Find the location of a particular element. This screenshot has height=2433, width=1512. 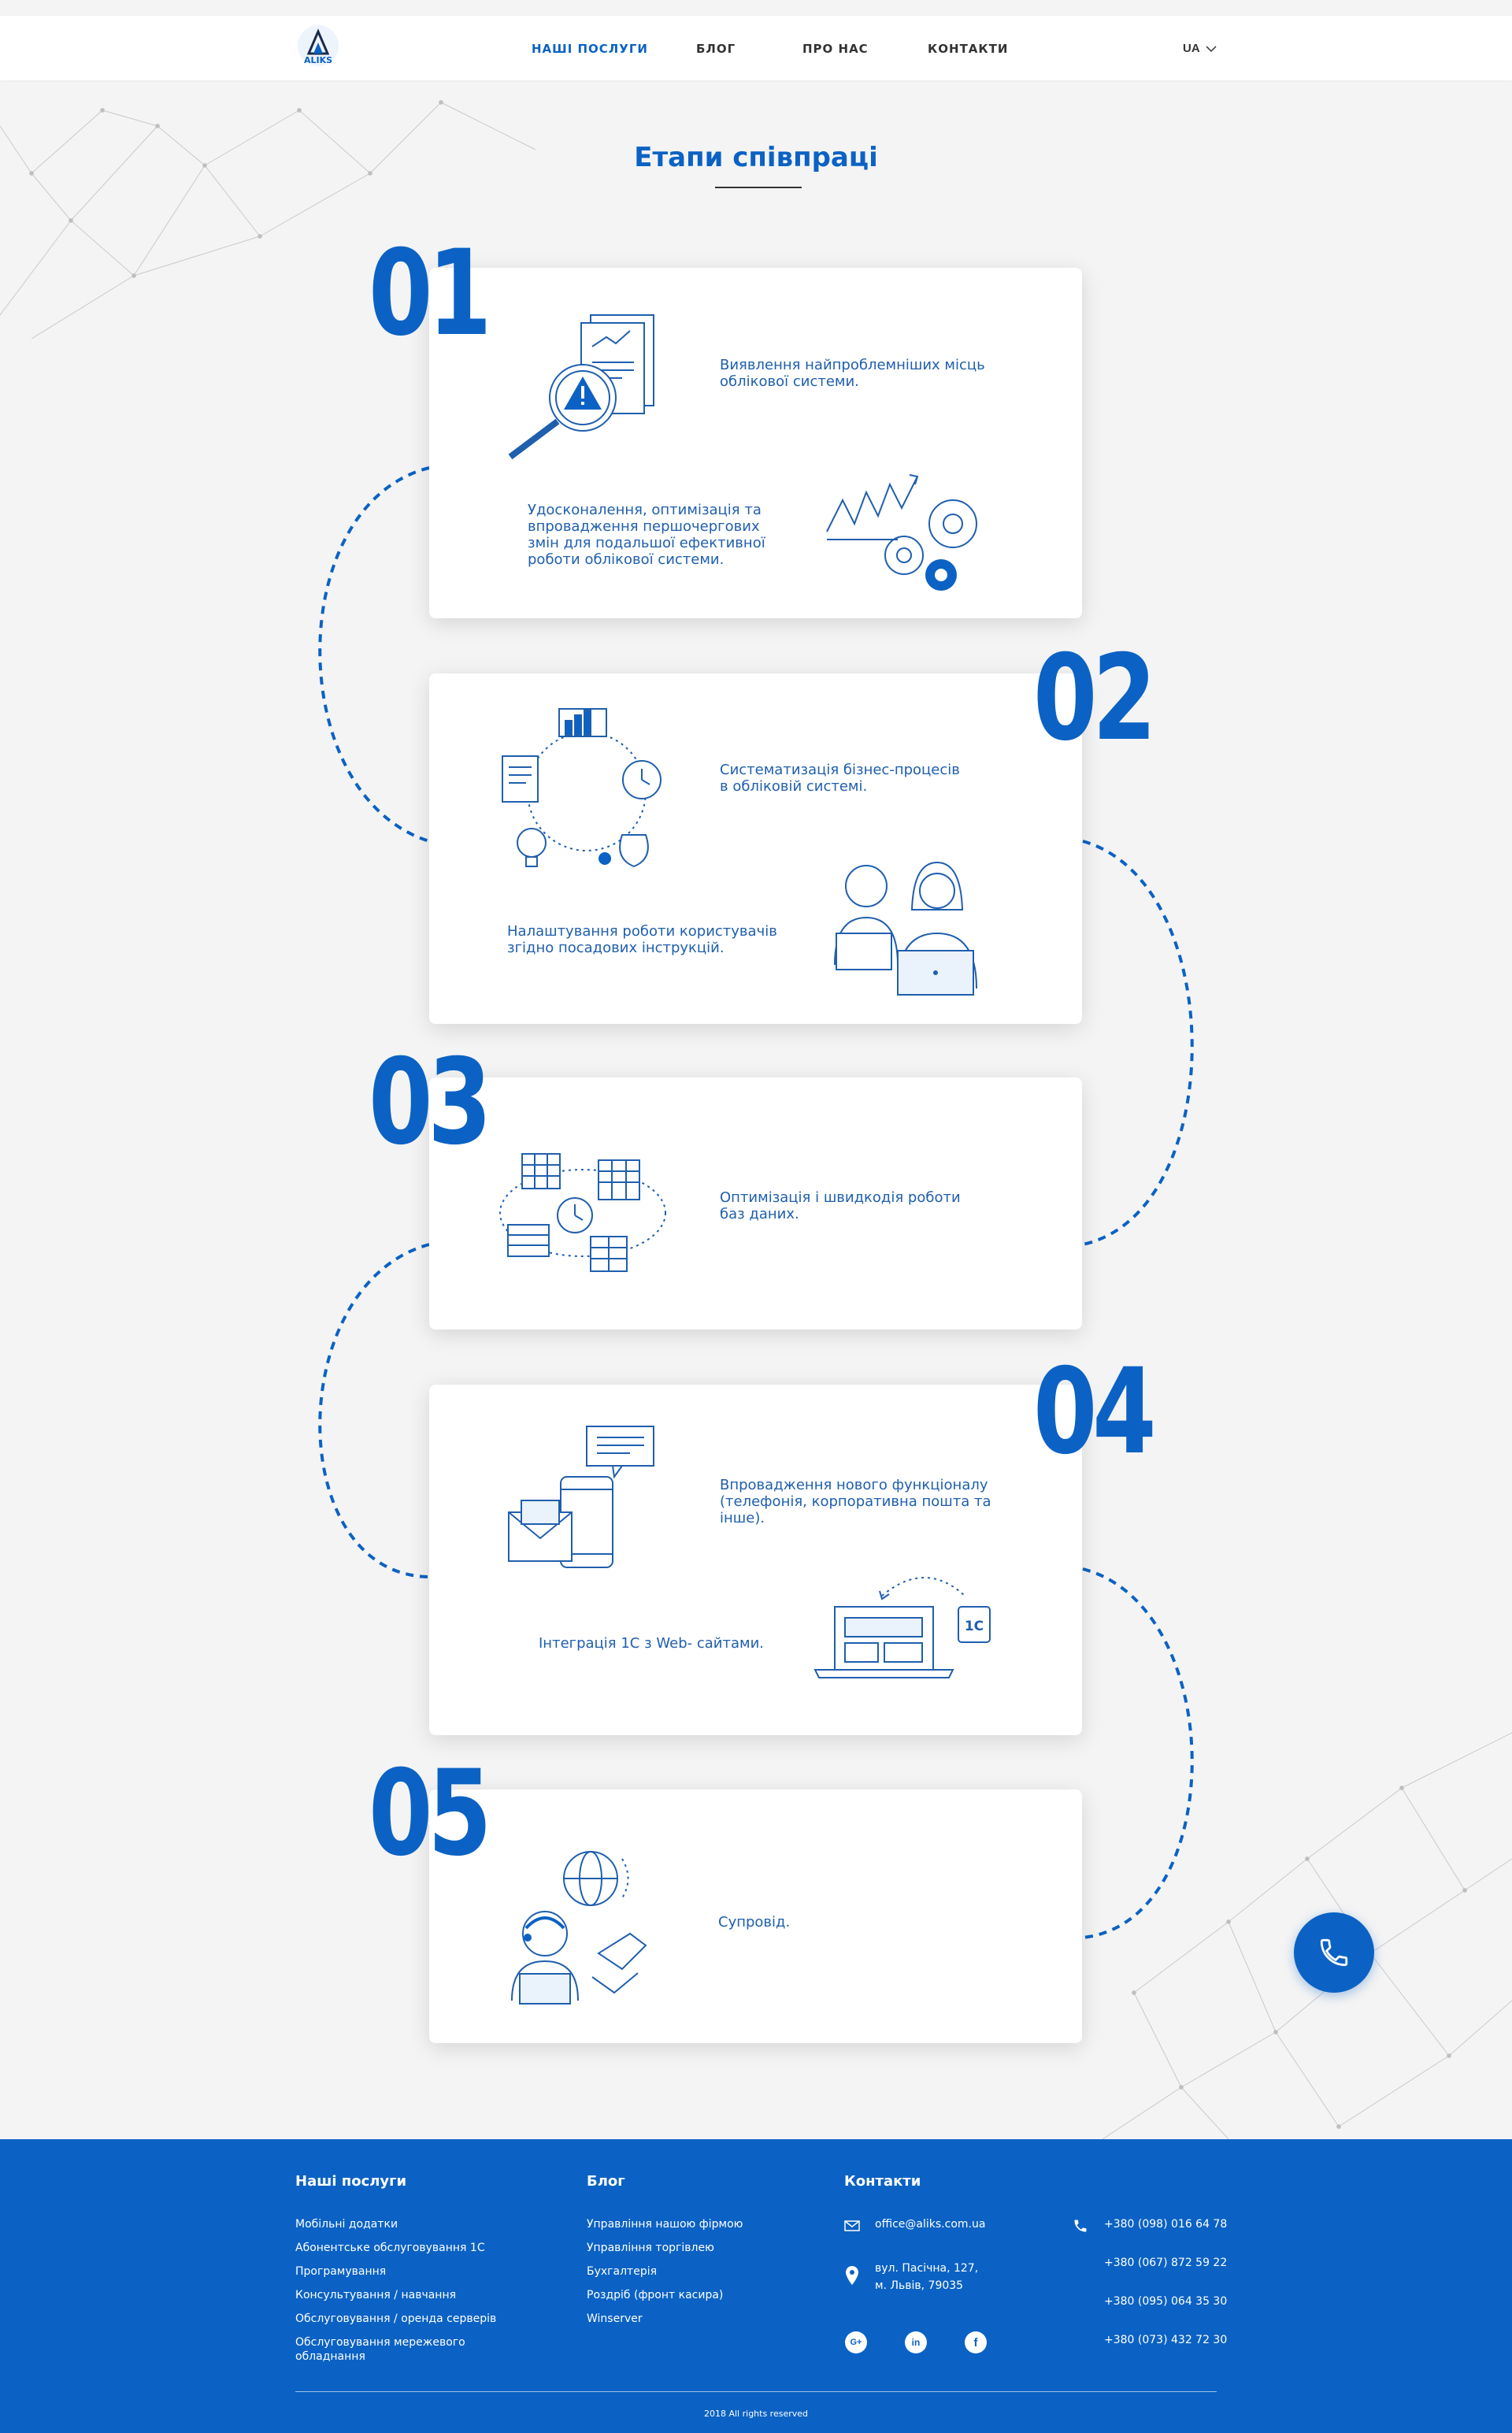

stage-number-2: 02 is located at coordinates (1095, 698).